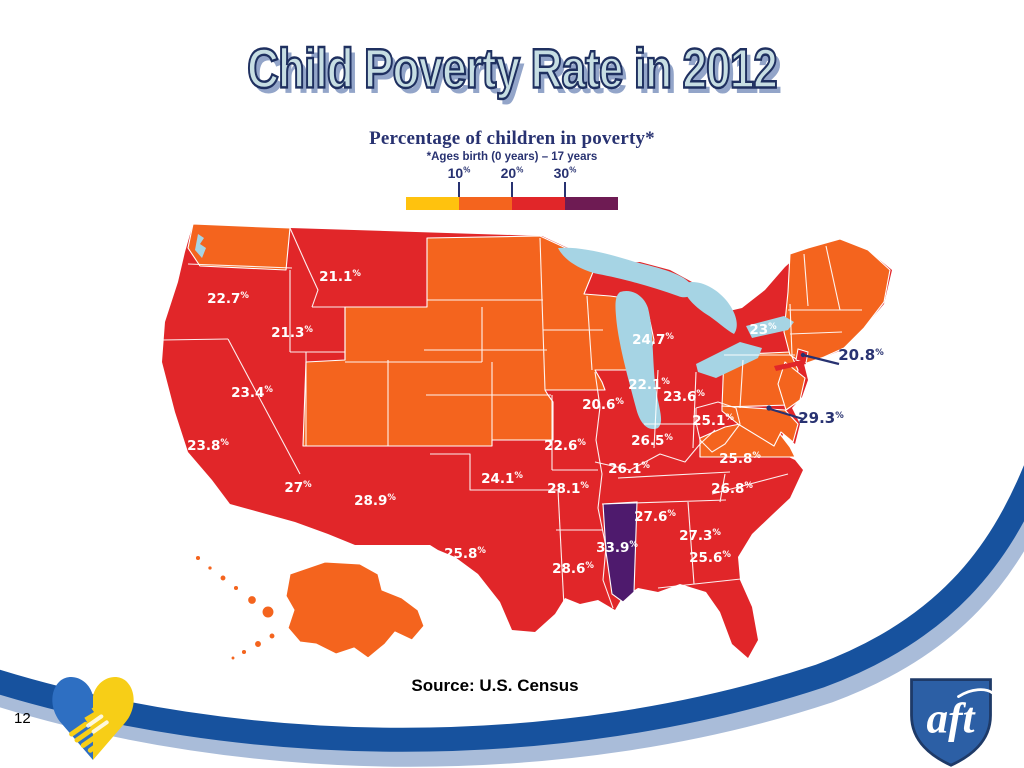  What do you see at coordinates (340, 277) in the screenshot?
I see `state-value-label: 21.1%` at bounding box center [340, 277].